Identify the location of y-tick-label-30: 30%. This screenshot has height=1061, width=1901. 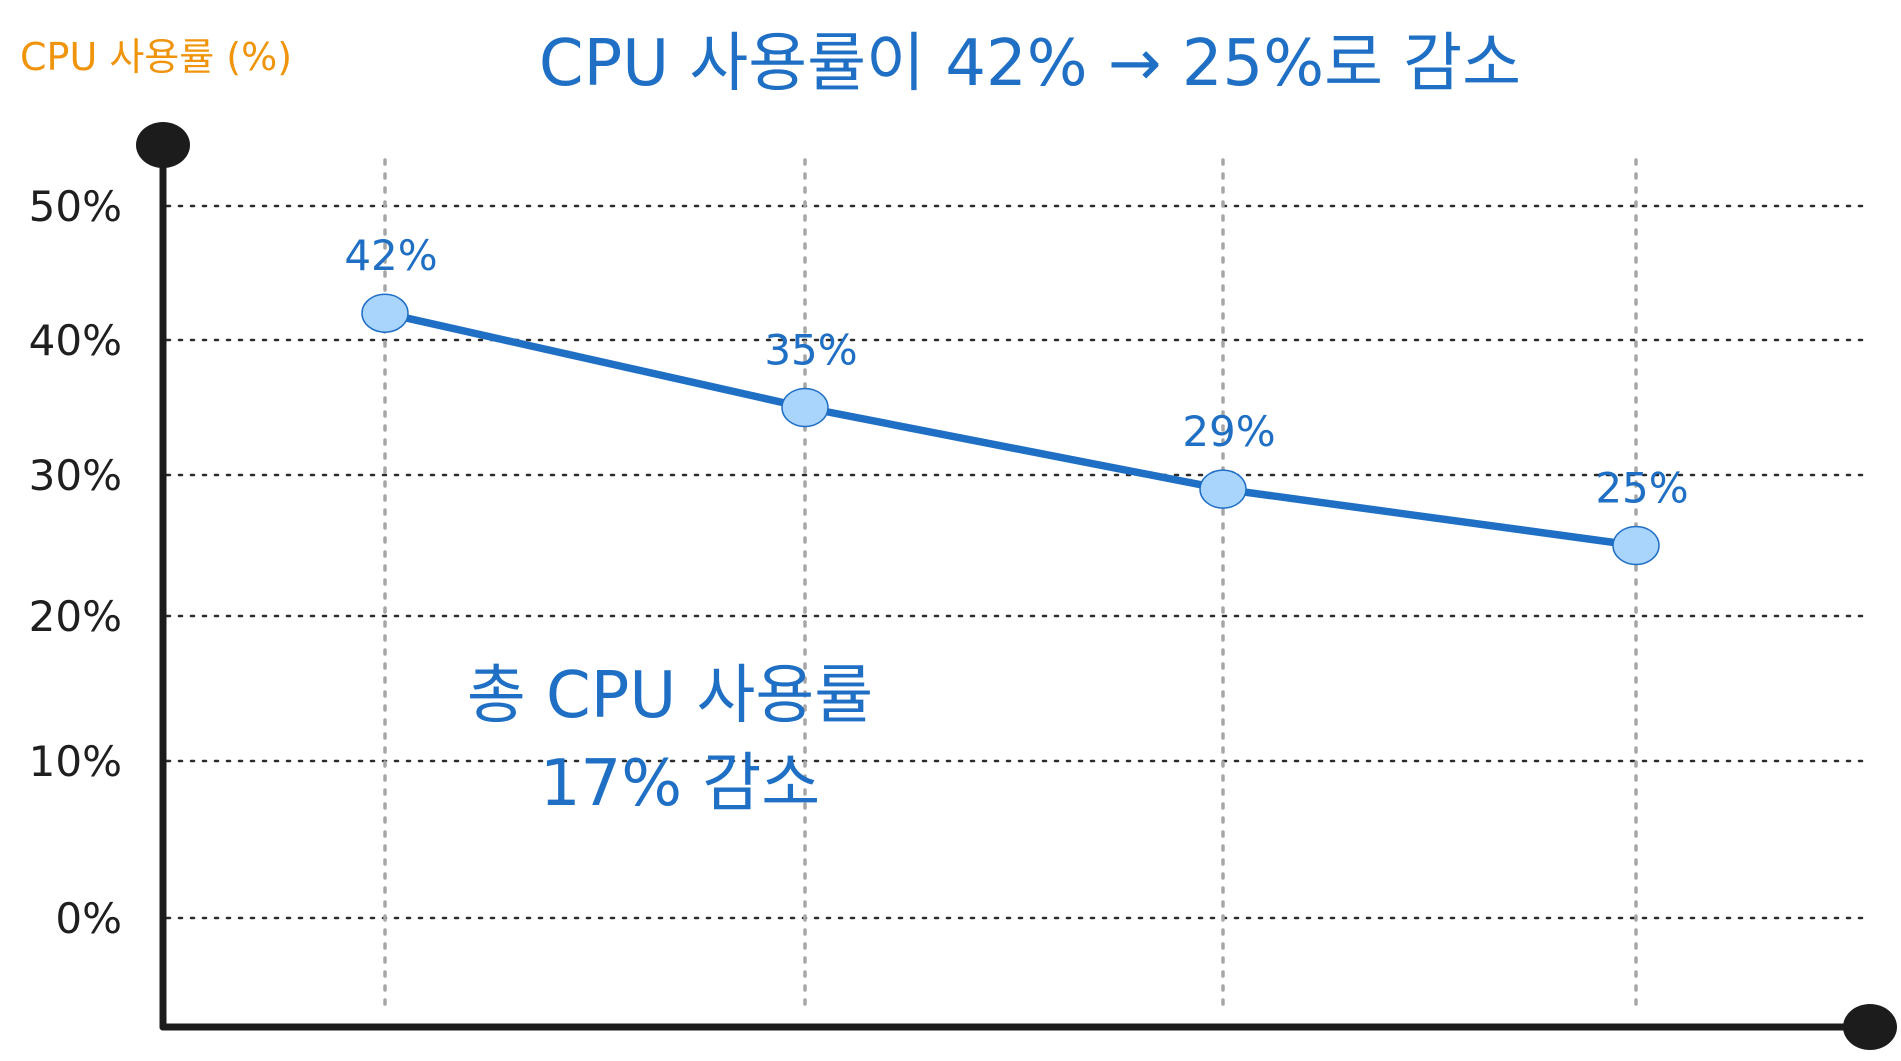
(75, 475).